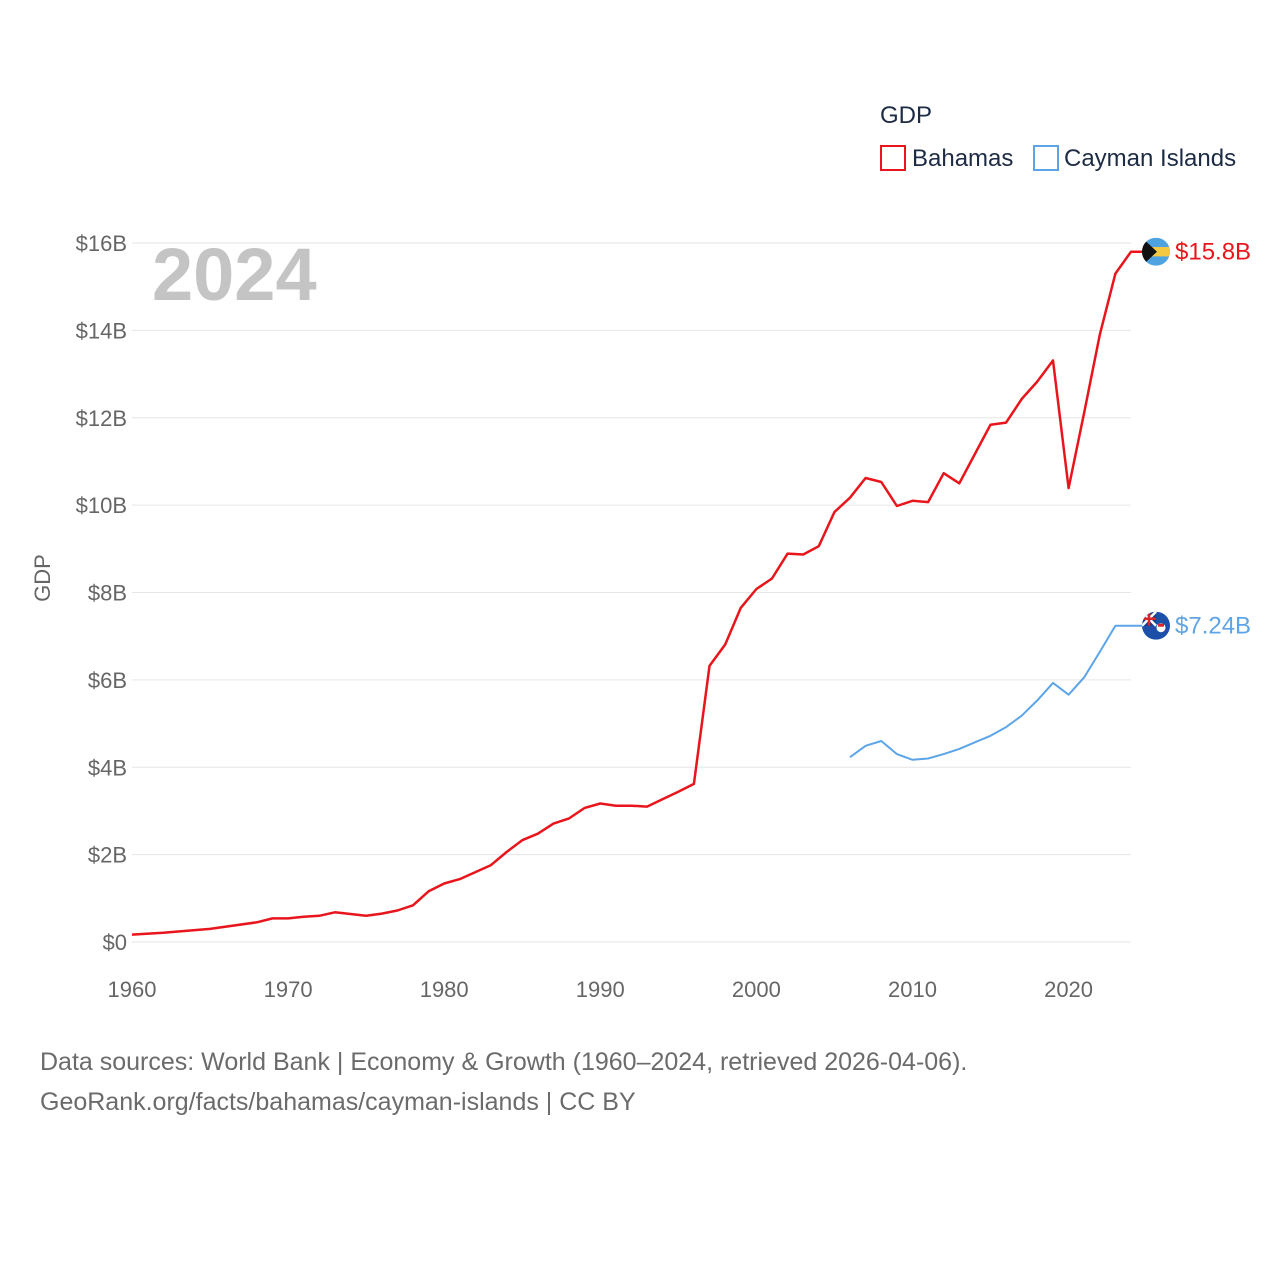  I want to click on x-axis-ticks: 1960 1970 1980 1990 2000 2010 2020, so click(601, 989).